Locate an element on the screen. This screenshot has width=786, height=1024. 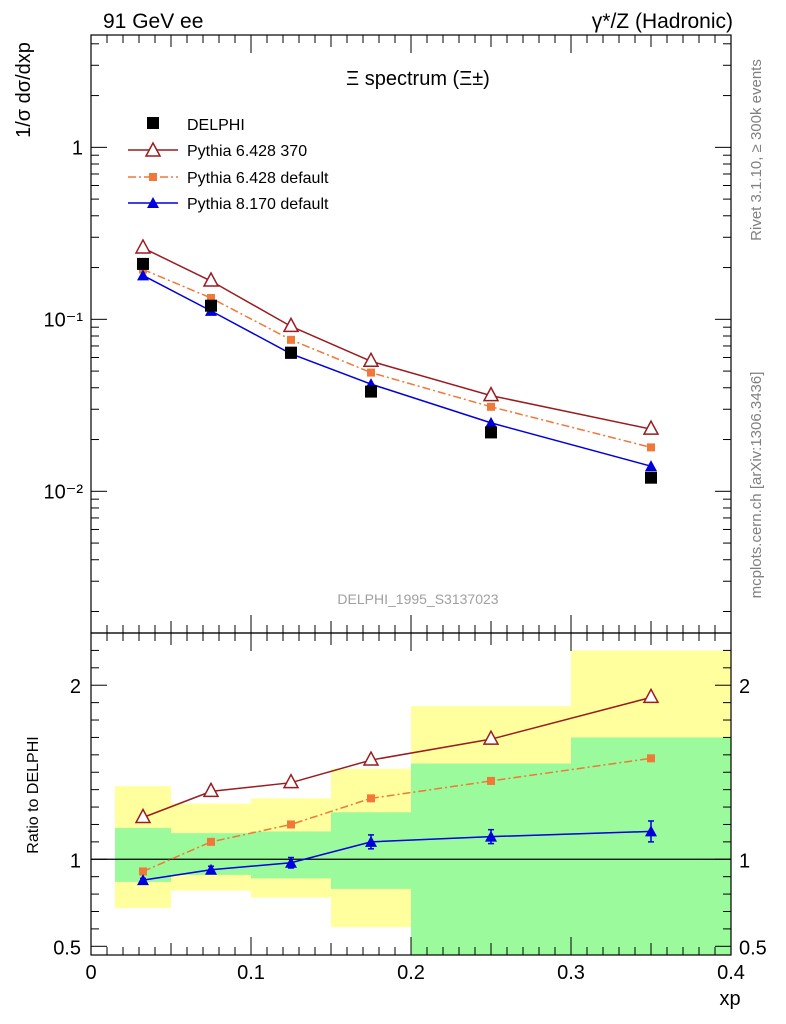
main-pythia6-370-line is located at coordinates (397, 338).